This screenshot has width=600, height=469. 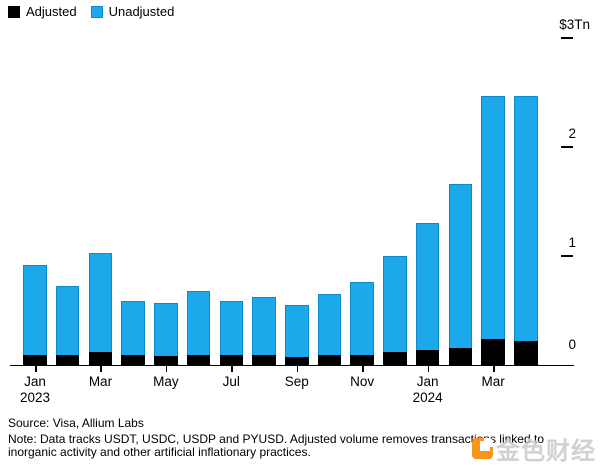 What do you see at coordinates (198, 360) in the screenshot?
I see `bar-adjusted-jun-2023` at bounding box center [198, 360].